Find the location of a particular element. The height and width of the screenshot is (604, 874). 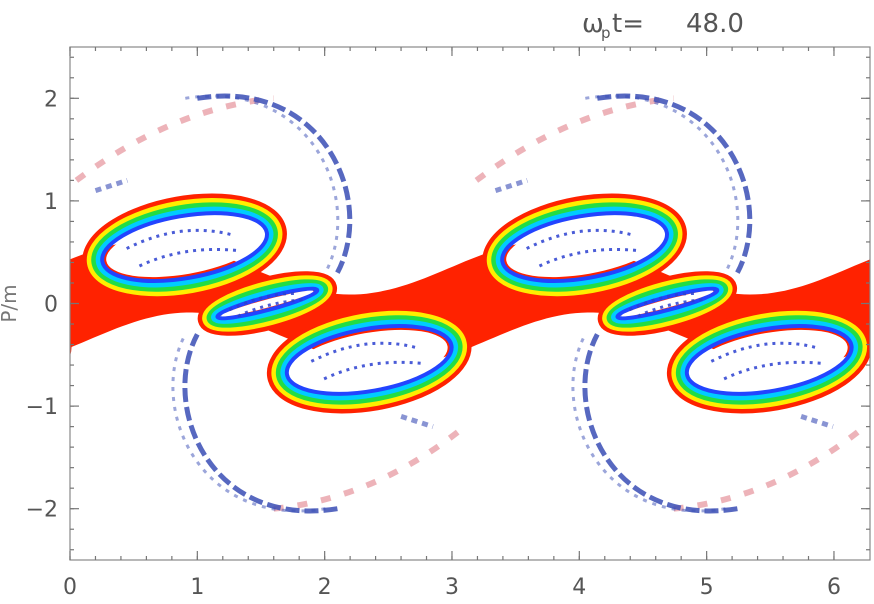

title-omega: ω is located at coordinates (593, 24).